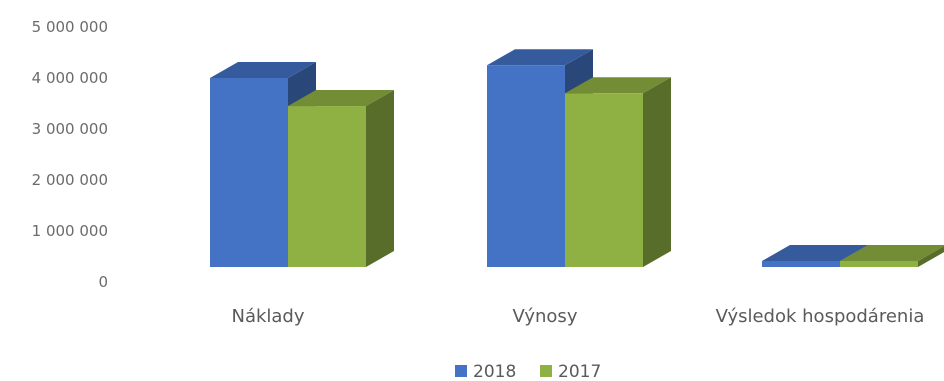  What do you see at coordinates (579, 371) in the screenshot?
I see `legend-label-2017: 2017` at bounding box center [579, 371].